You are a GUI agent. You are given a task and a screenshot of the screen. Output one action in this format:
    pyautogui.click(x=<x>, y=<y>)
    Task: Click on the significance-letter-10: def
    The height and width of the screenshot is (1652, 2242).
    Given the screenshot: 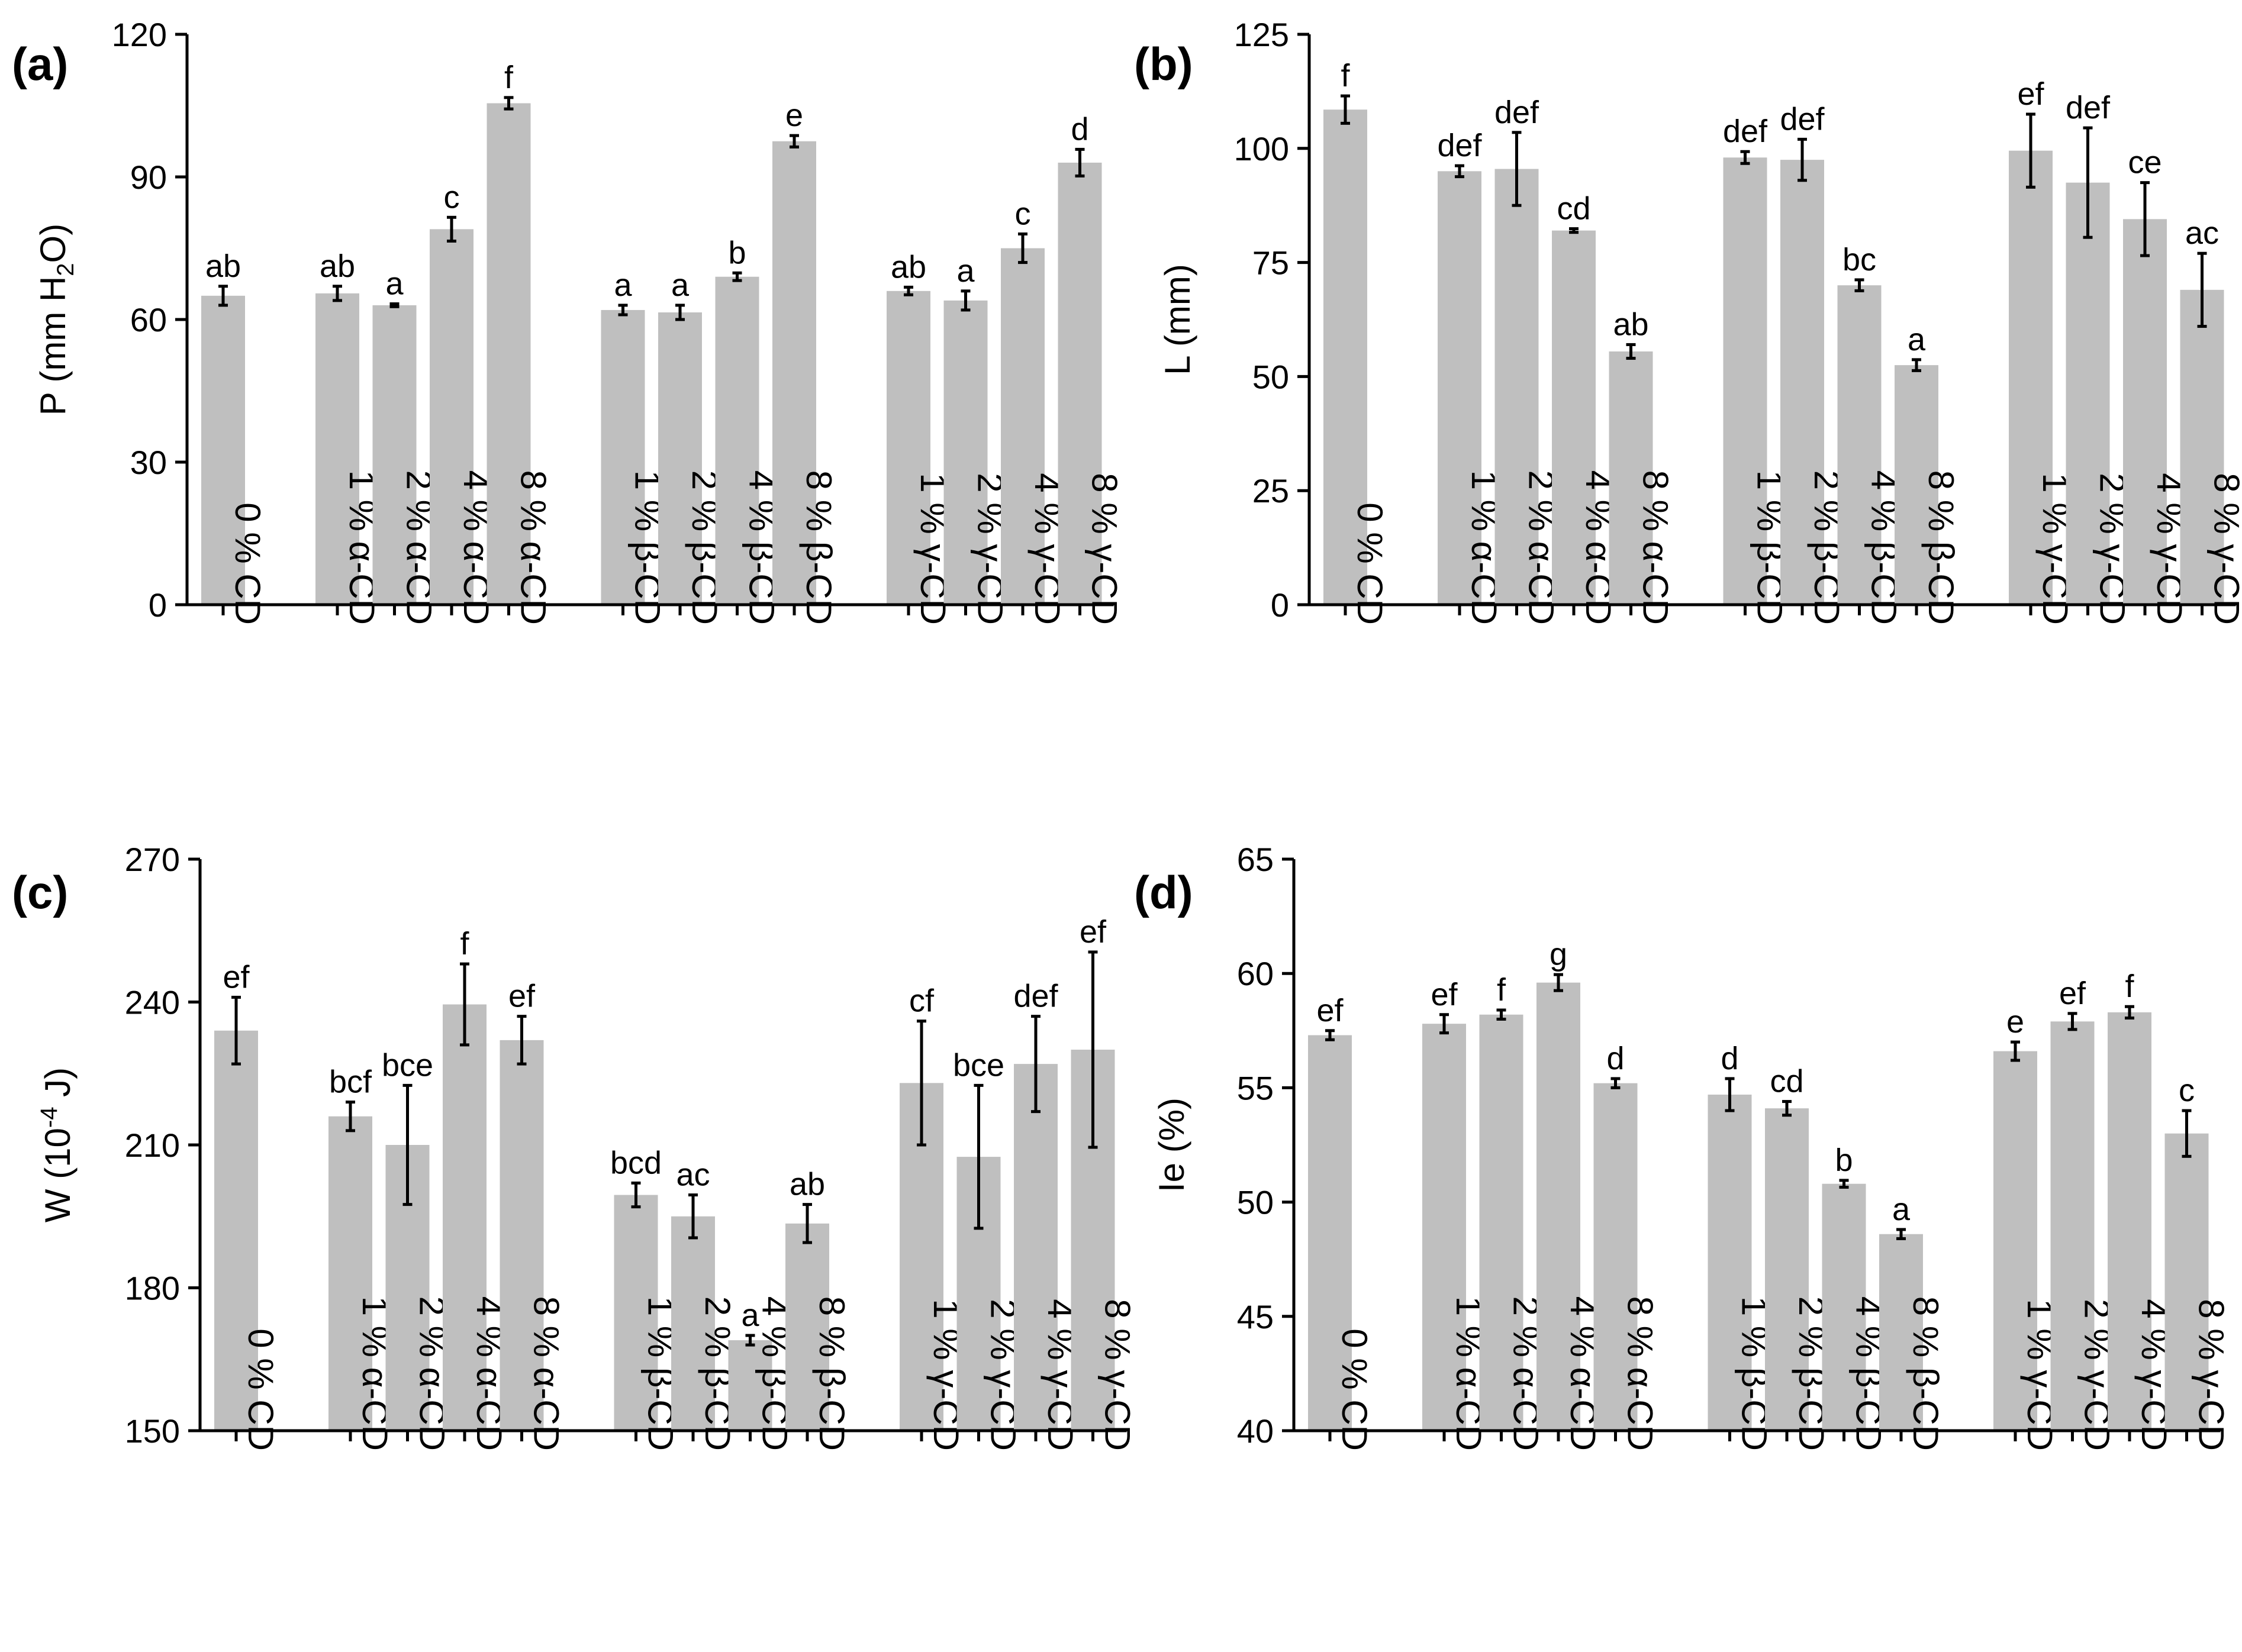 What is the action you would take?
    pyautogui.click(x=2088, y=108)
    